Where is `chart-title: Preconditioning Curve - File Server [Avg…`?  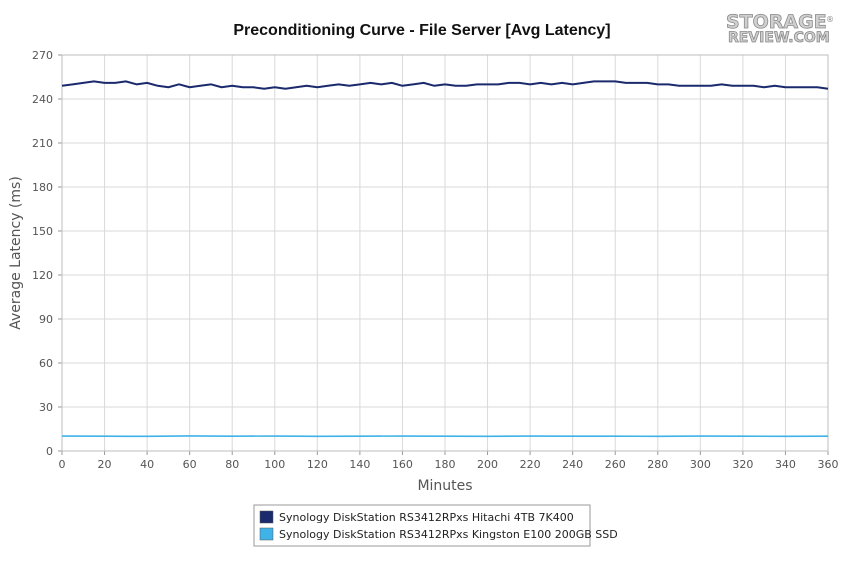 chart-title: Preconditioning Curve - File Server [Avg… is located at coordinates (421, 30).